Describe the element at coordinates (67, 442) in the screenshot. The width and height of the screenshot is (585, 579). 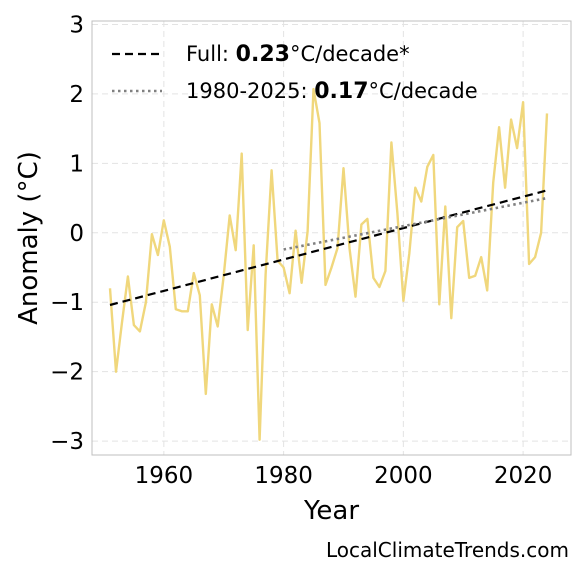
I see `y-tick-label: −3` at that location.